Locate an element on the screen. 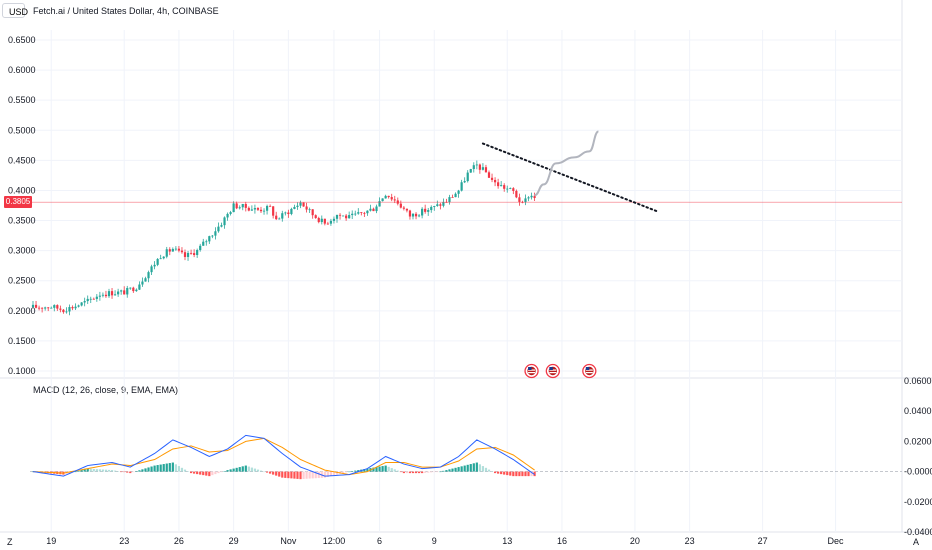 This screenshot has width=932, height=550. time-tick-label: 6 is located at coordinates (379, 541).